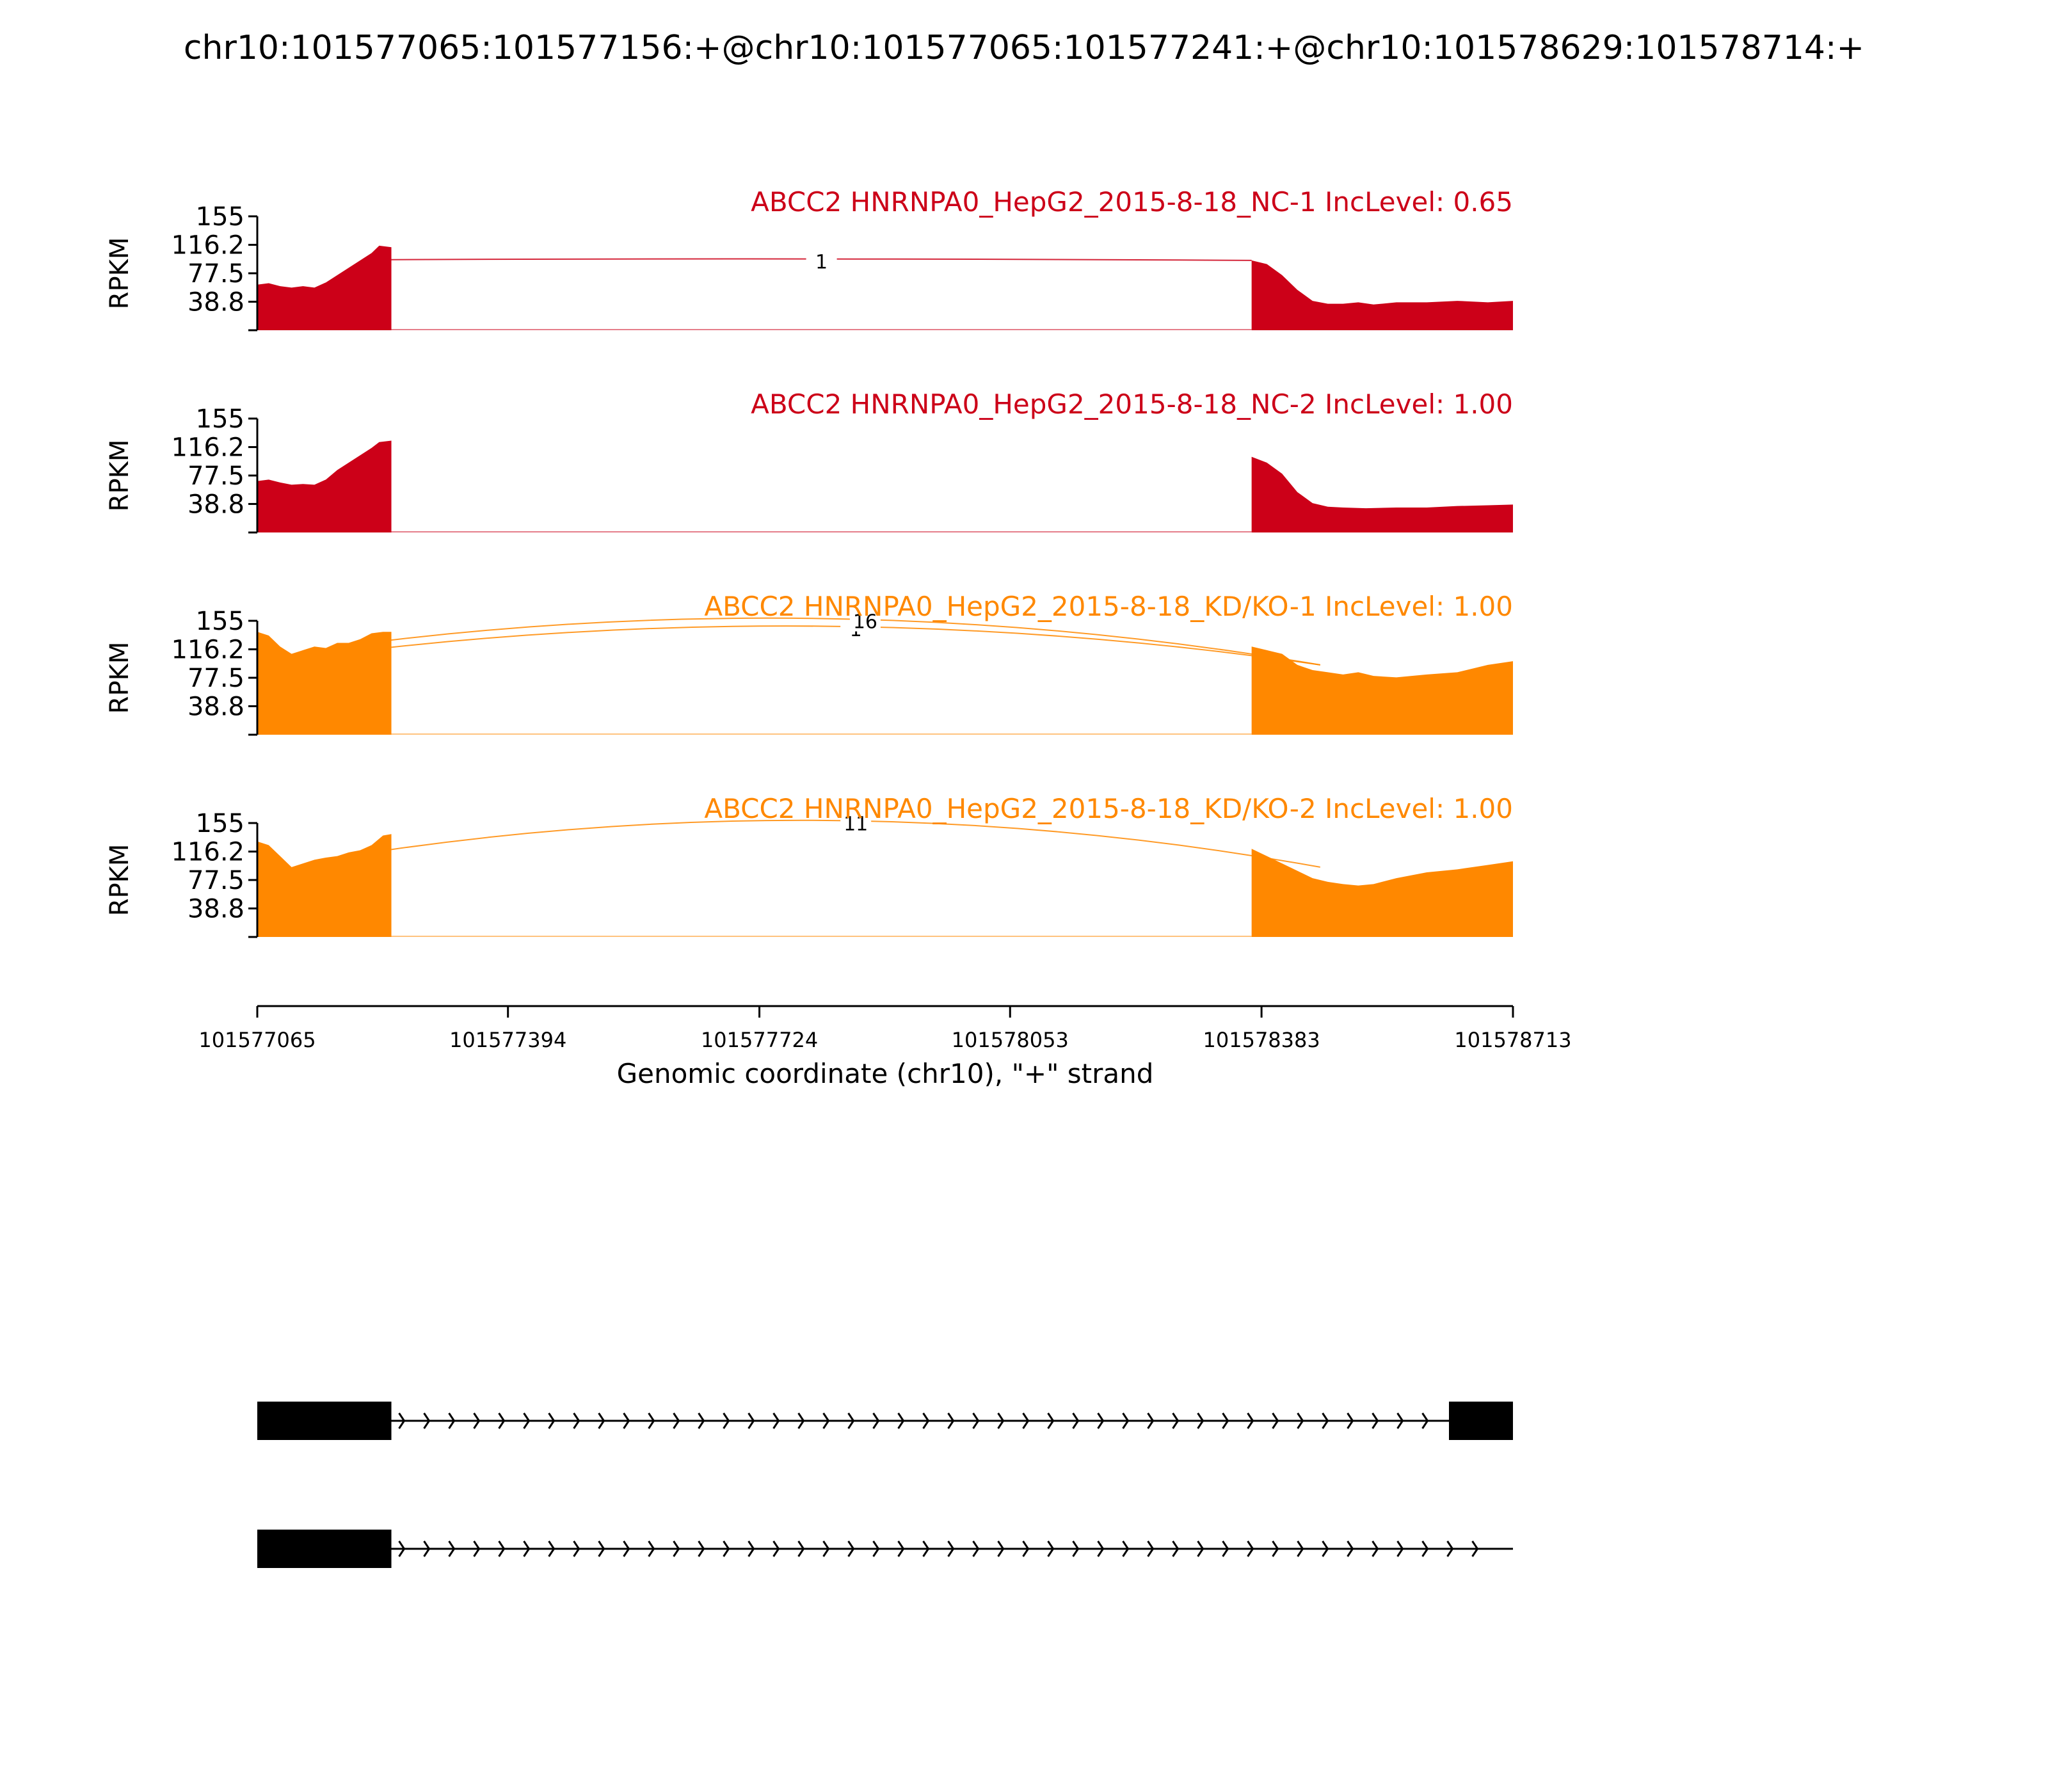  I want to click on junction-count: 11, so click(856, 824).